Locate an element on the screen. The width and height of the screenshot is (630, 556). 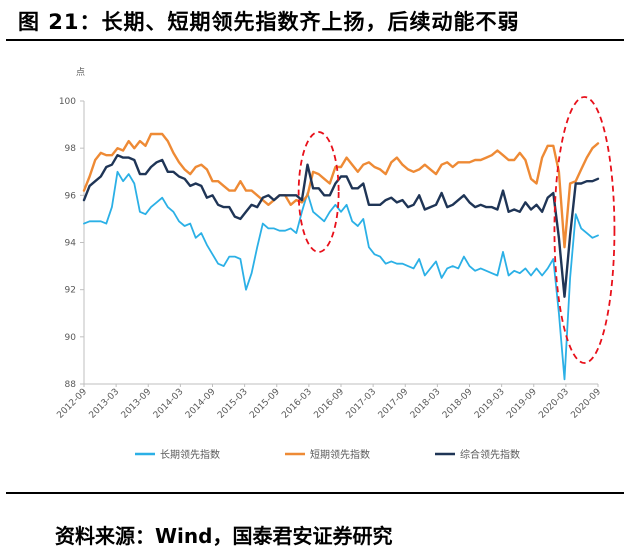
title-rule is located at coordinates (315, 40).